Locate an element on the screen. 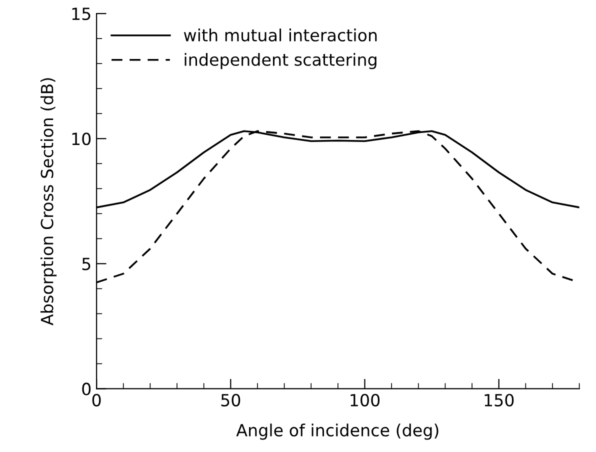  y-tick-label: 5 is located at coordinates (86, 264).